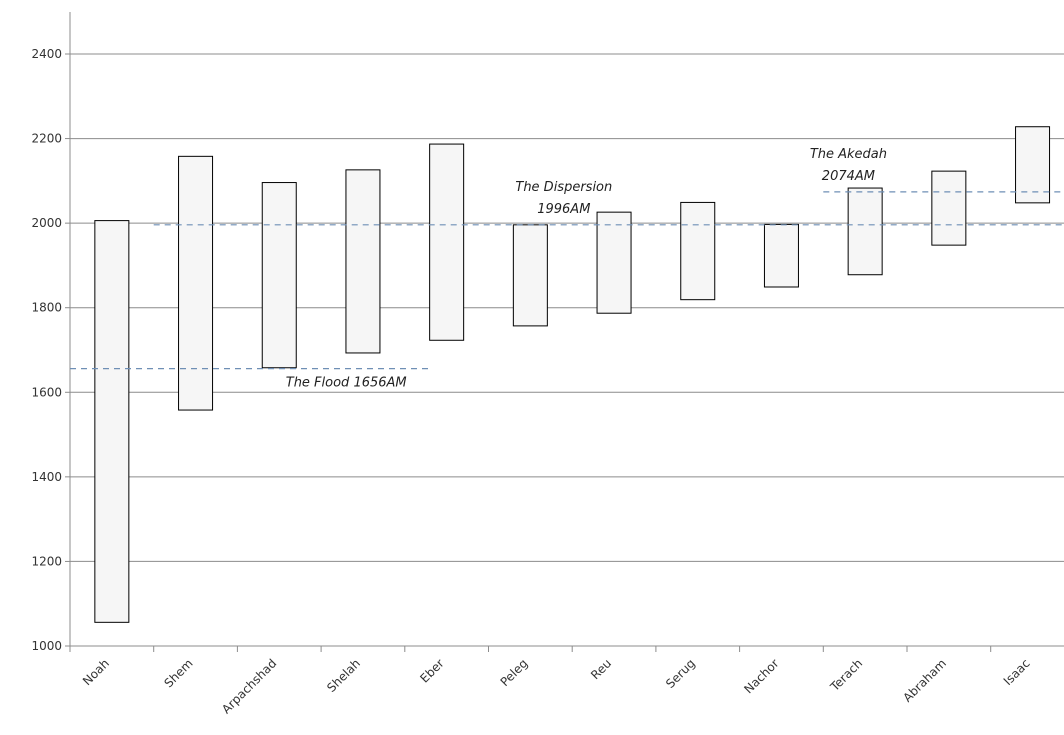 The height and width of the screenshot is (735, 1064). Describe the element at coordinates (179, 673) in the screenshot. I see `x-tick-label-shem: Shem` at that location.